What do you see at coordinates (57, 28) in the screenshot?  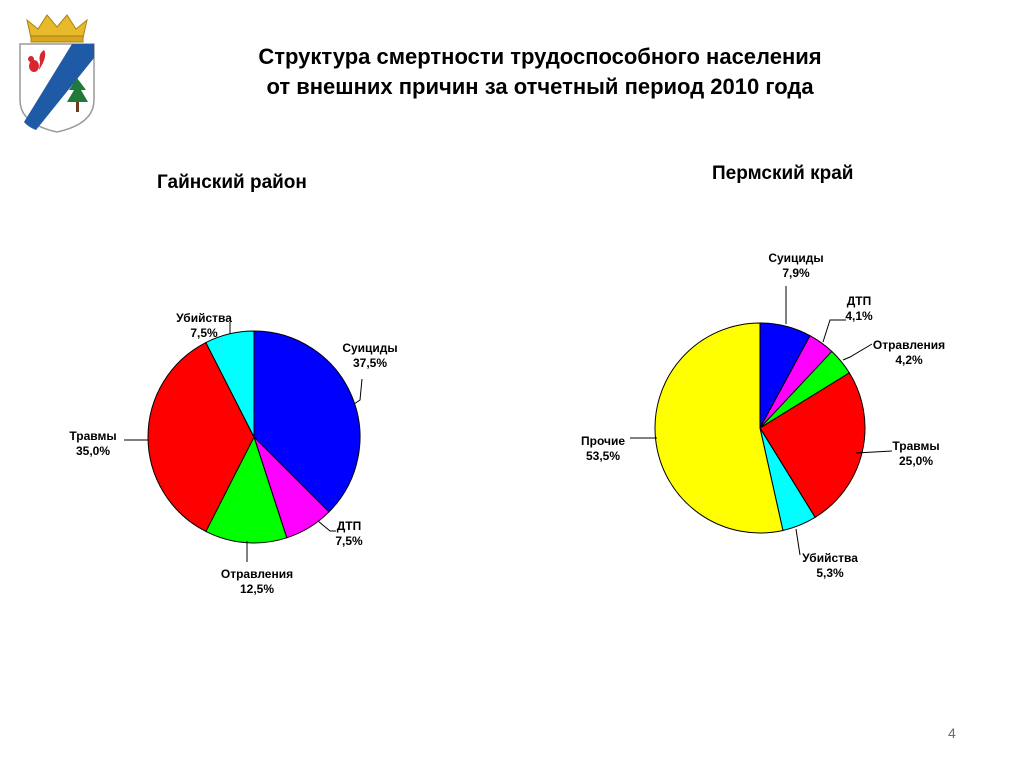 I see `crown-icon` at bounding box center [57, 28].